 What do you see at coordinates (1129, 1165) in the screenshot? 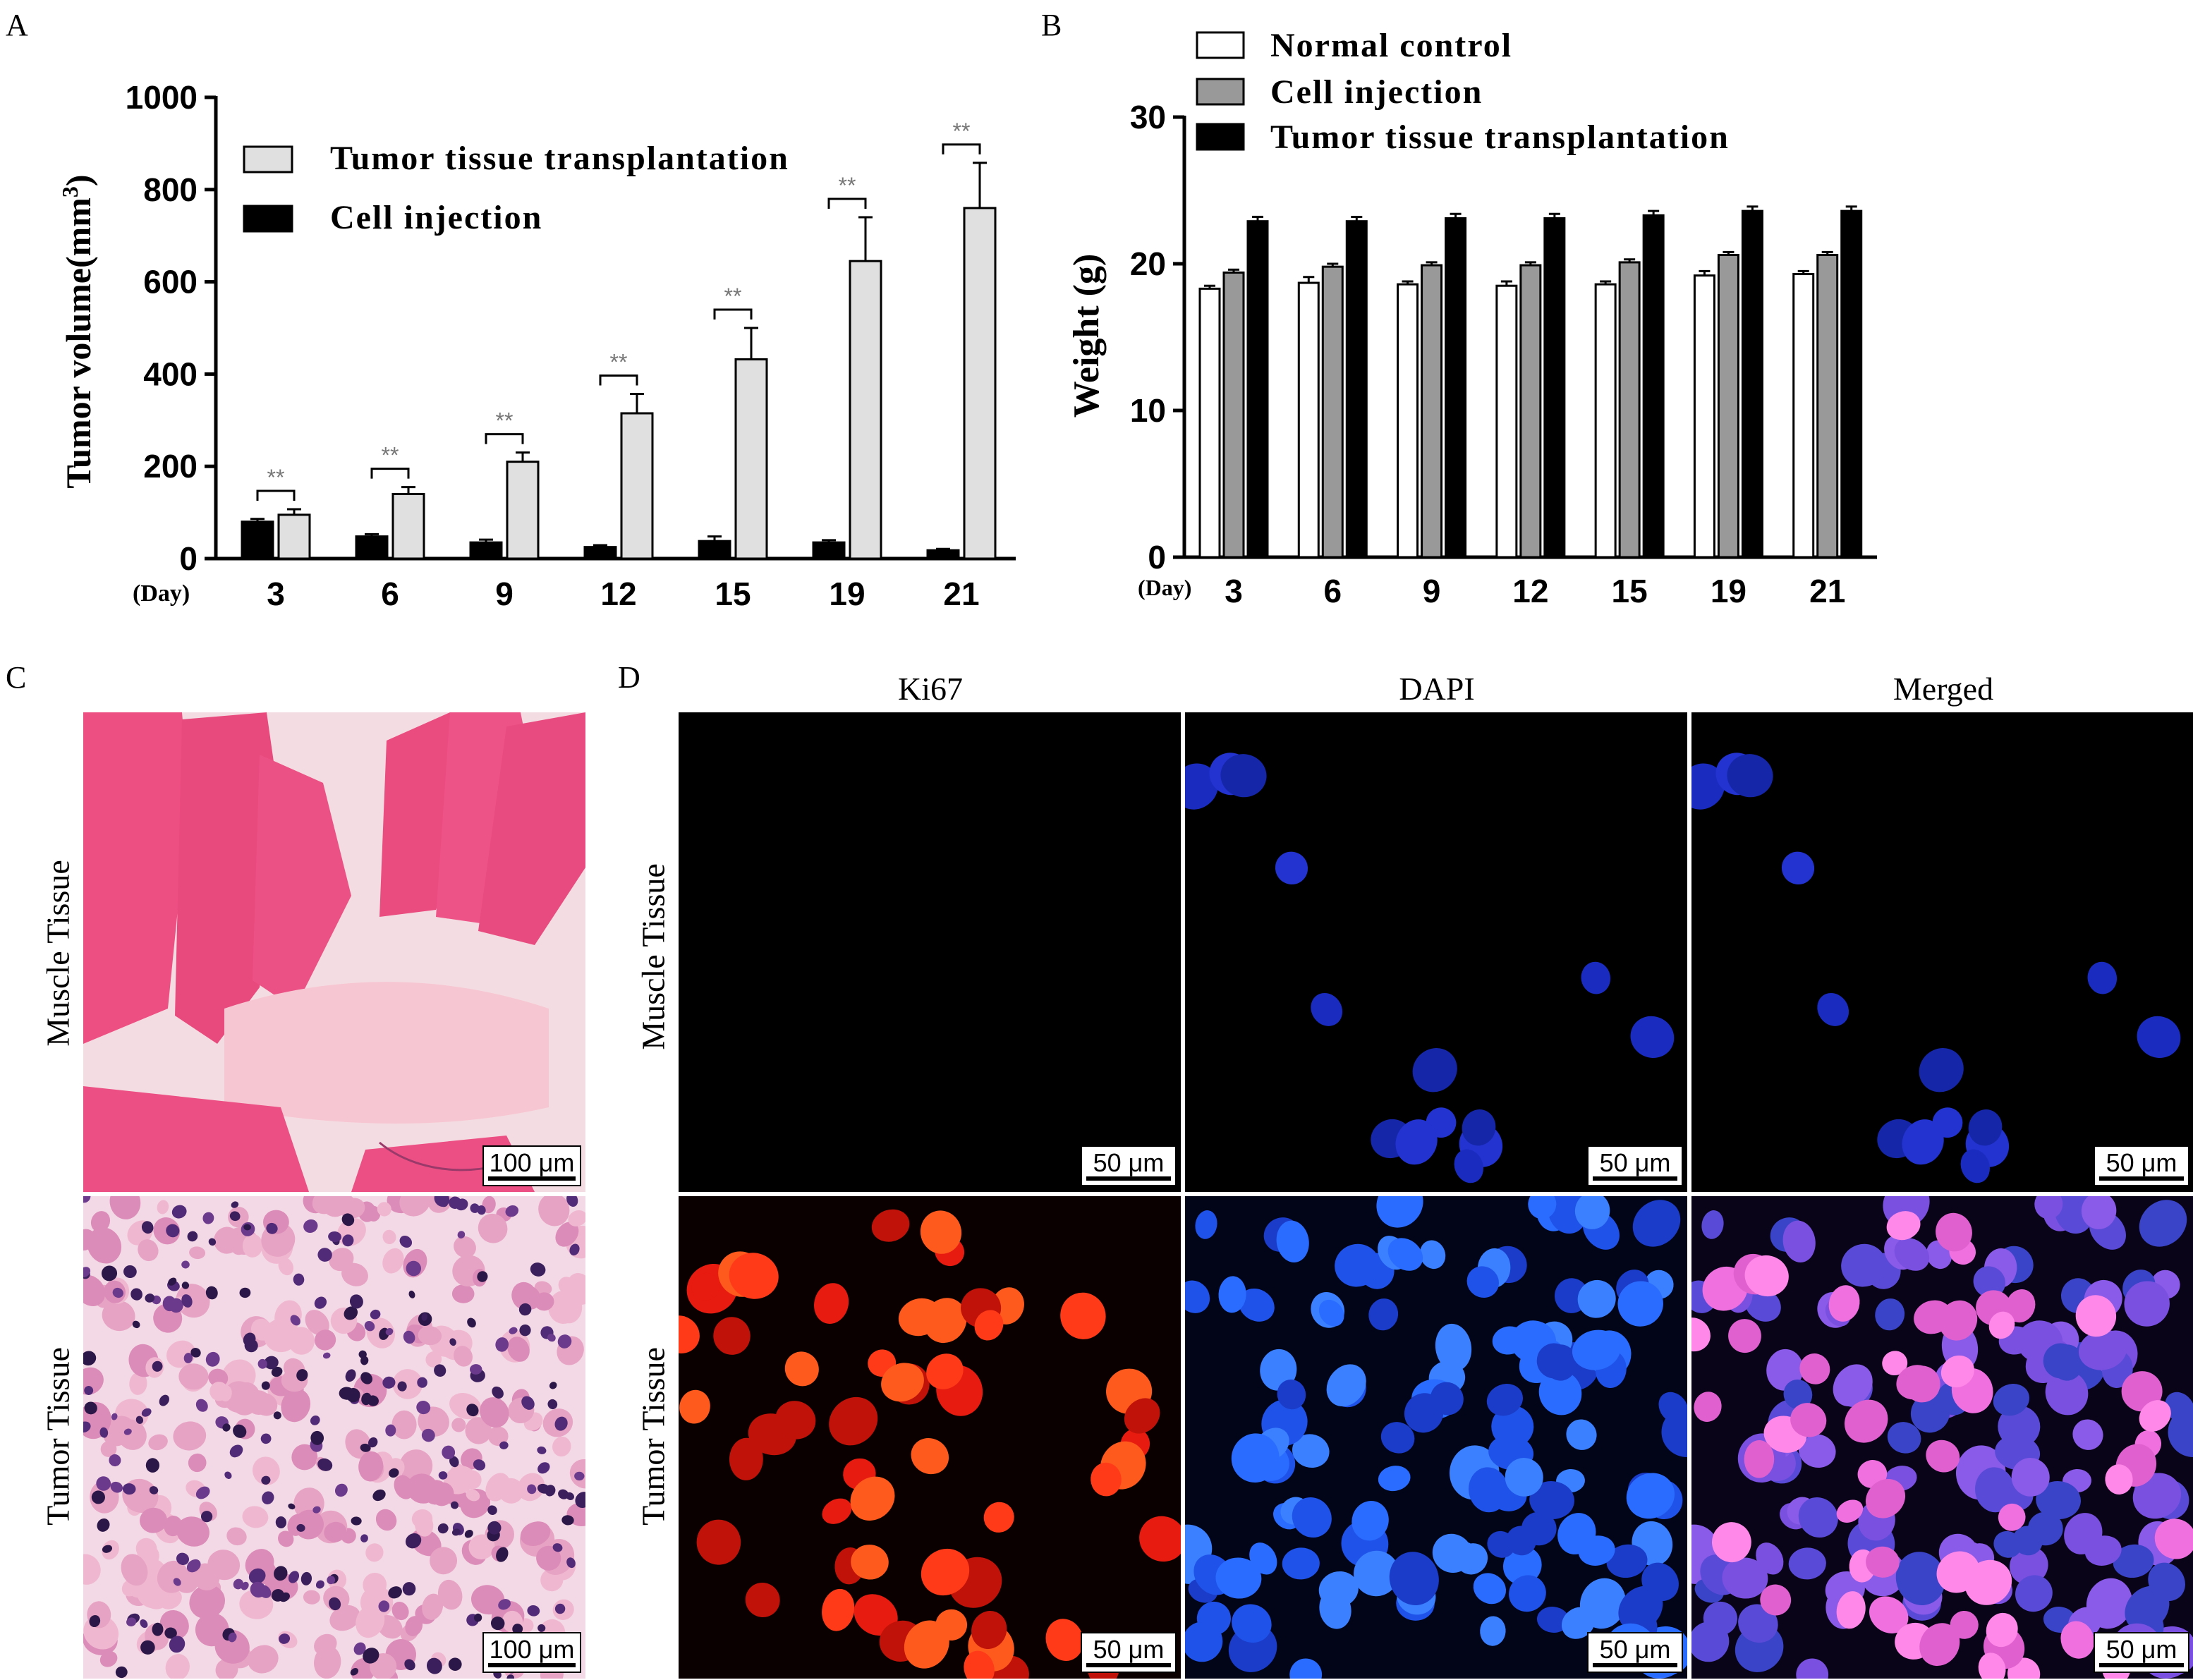
I see `scale-bar-if-muscle-ki67: 50 μm` at bounding box center [1129, 1165].